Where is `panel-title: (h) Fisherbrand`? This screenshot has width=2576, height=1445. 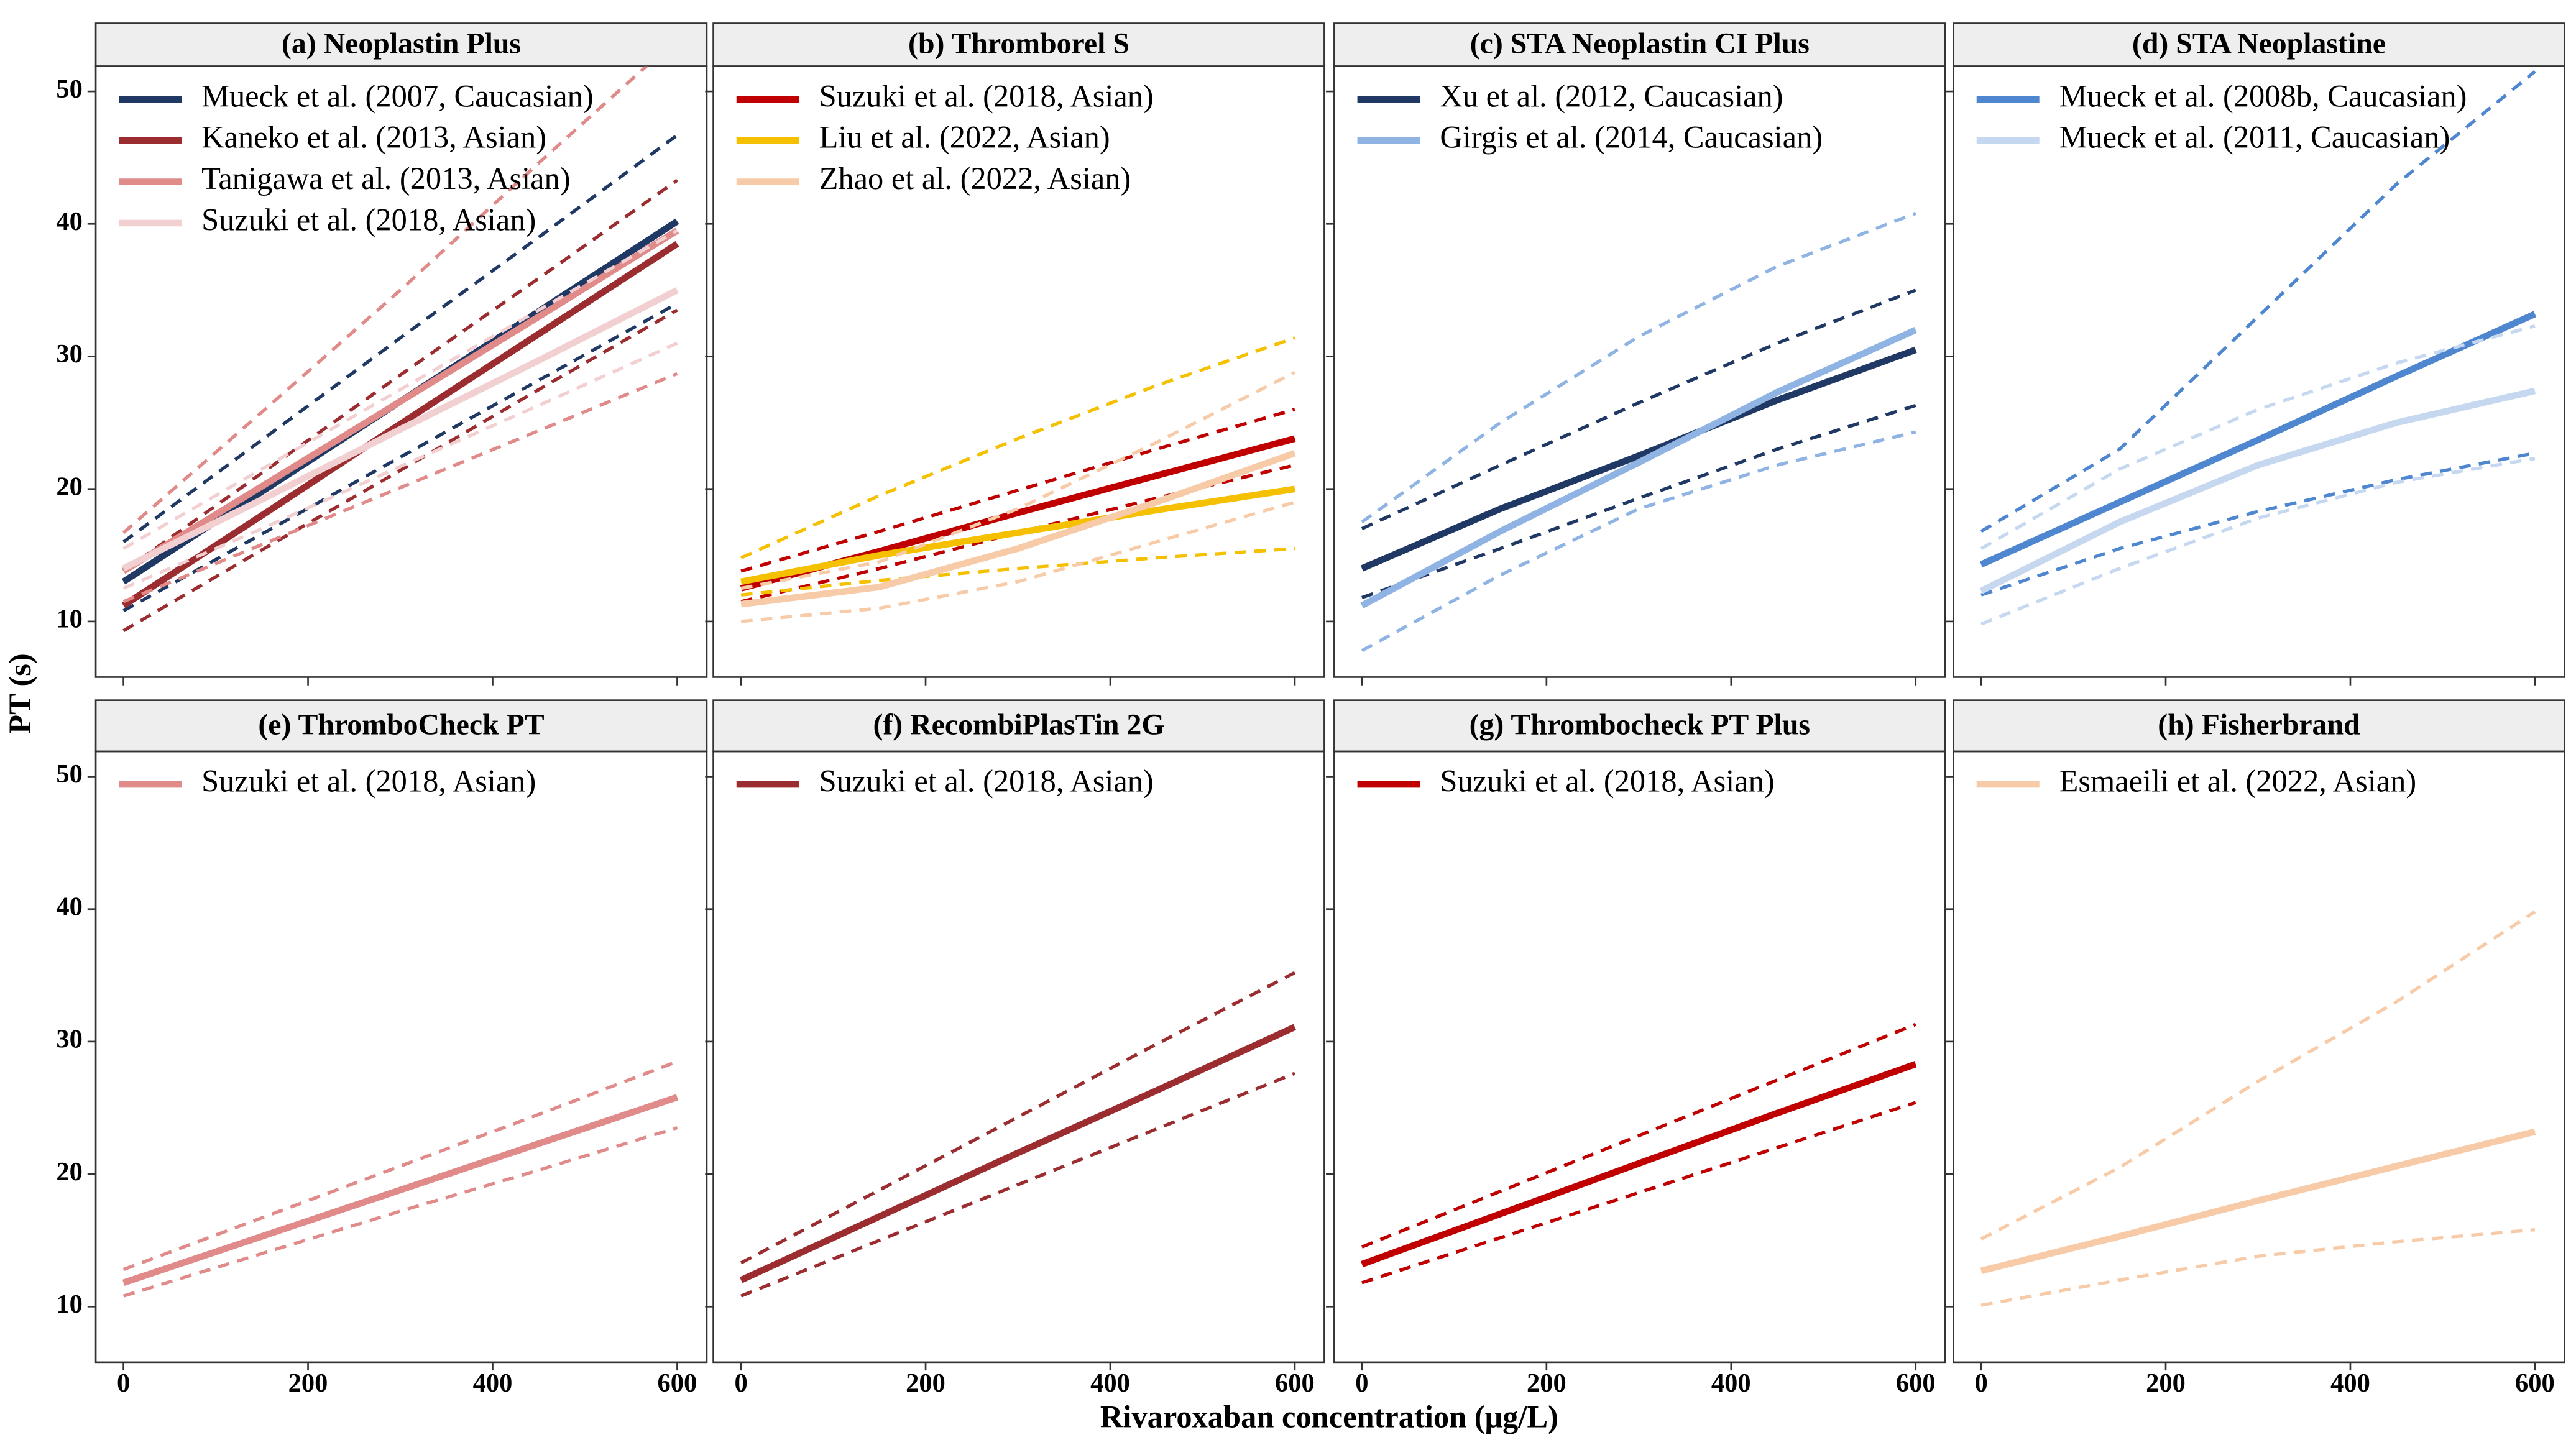
panel-title: (h) Fisherbrand is located at coordinates (2259, 724).